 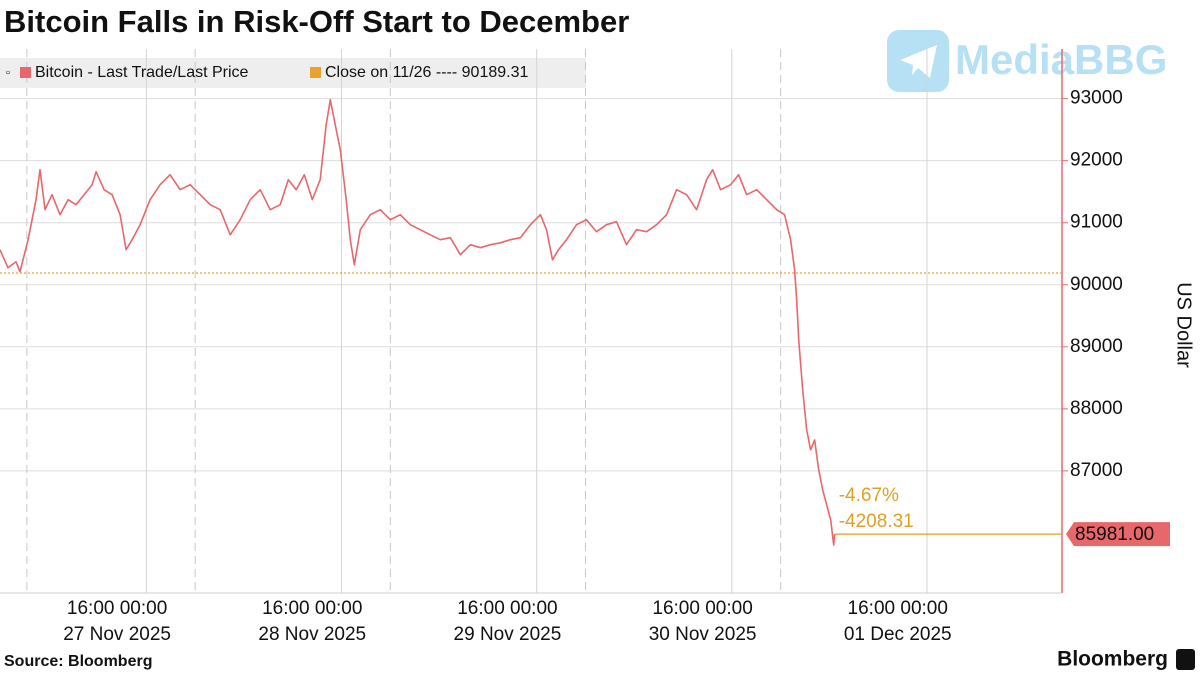 I want to click on last-price-label: 85981.00, so click(x=1114, y=534).